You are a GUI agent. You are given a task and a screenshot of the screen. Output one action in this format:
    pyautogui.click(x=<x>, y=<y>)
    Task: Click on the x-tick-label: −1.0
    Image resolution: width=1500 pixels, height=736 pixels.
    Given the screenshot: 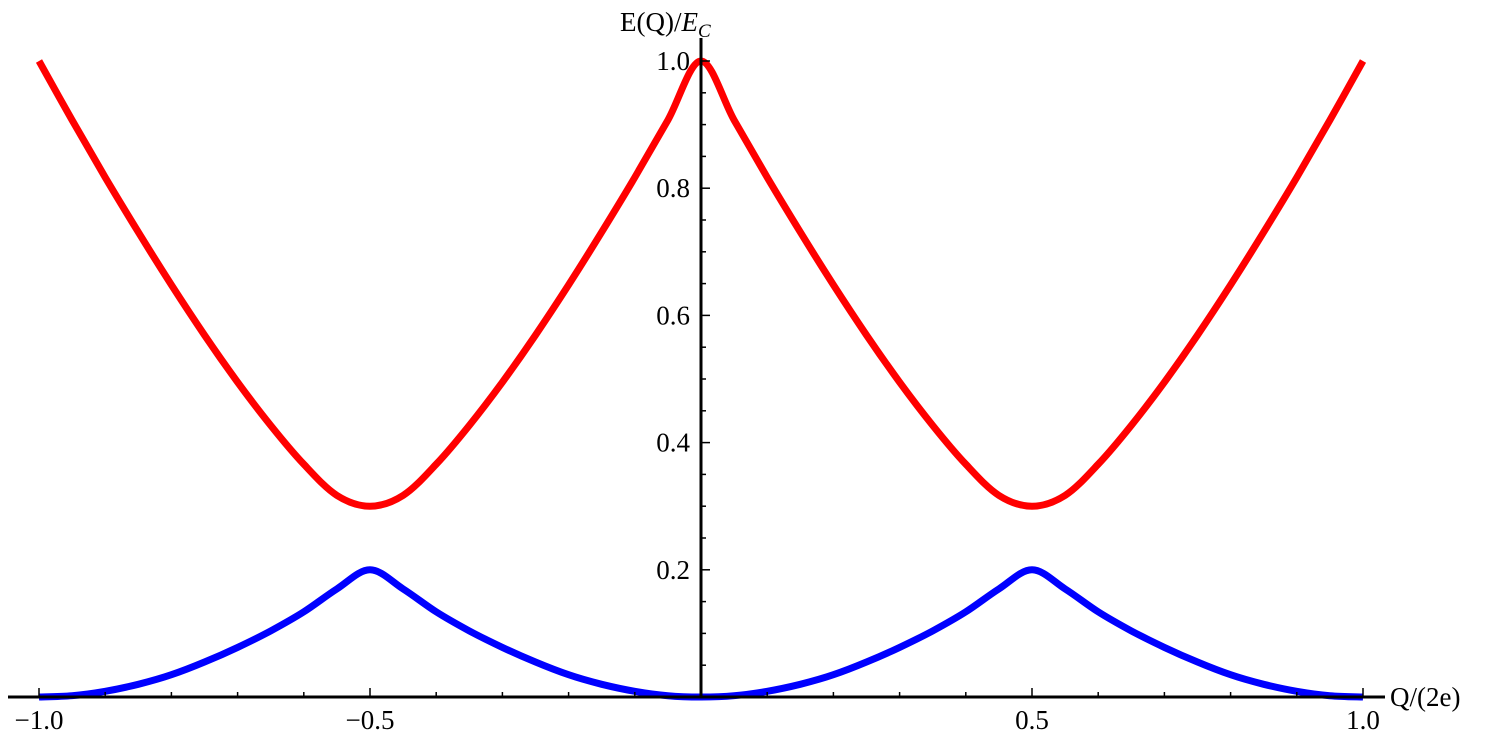 What is the action you would take?
    pyautogui.click(x=39, y=720)
    